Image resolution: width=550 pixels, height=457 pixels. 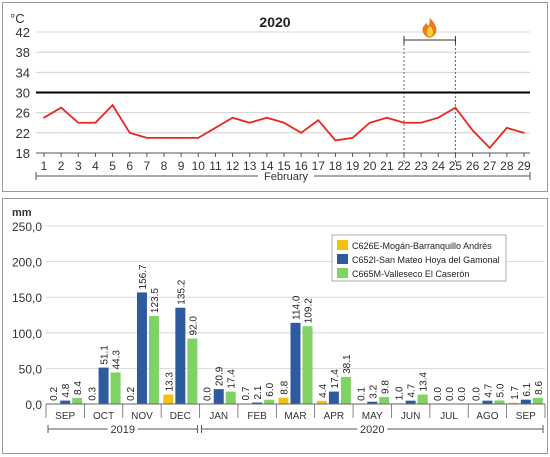 What do you see at coordinates (23, 93) in the screenshot?
I see `y-tick-label: 30` at bounding box center [23, 93].